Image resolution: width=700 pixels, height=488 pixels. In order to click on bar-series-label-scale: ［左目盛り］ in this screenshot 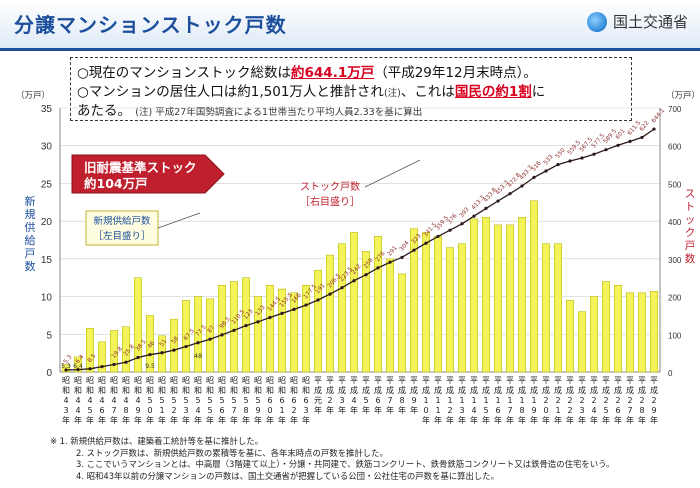, I will do `click(121, 236)`.